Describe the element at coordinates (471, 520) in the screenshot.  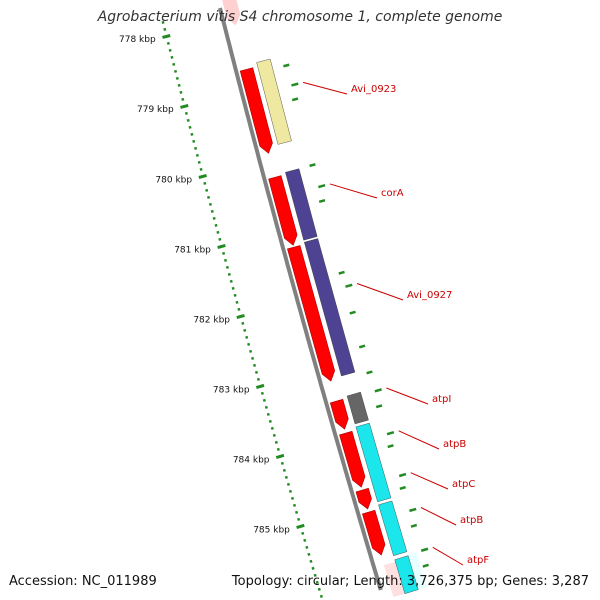
I see `gene-label: atpB` at that location.